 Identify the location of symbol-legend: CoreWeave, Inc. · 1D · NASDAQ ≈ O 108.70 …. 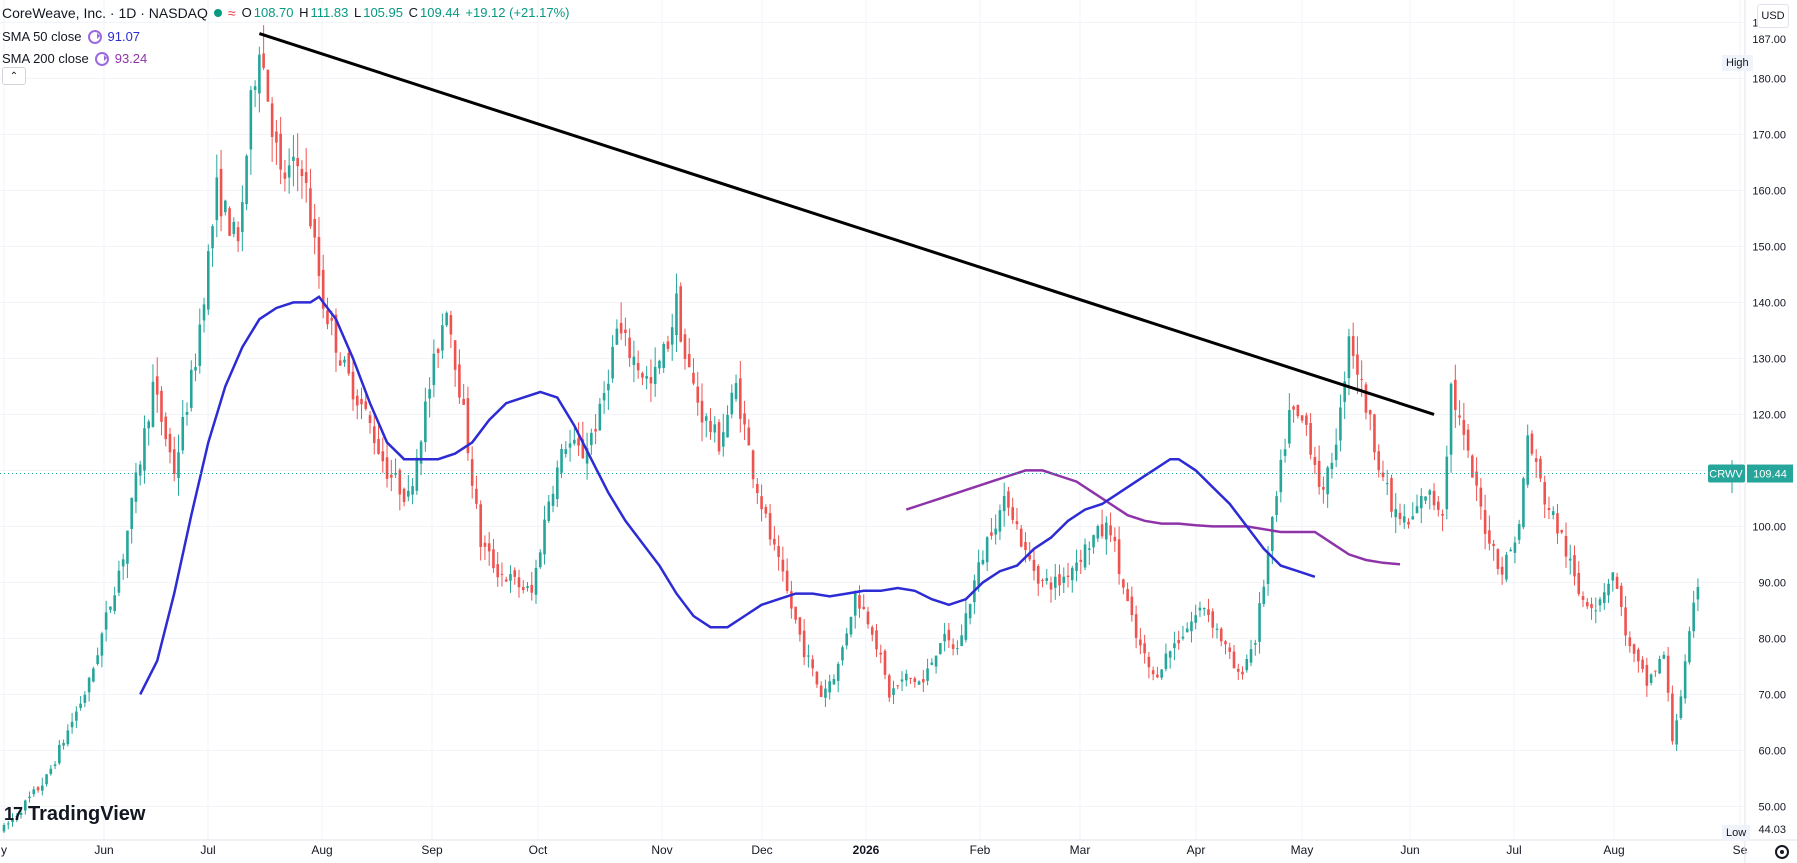
(286, 13).